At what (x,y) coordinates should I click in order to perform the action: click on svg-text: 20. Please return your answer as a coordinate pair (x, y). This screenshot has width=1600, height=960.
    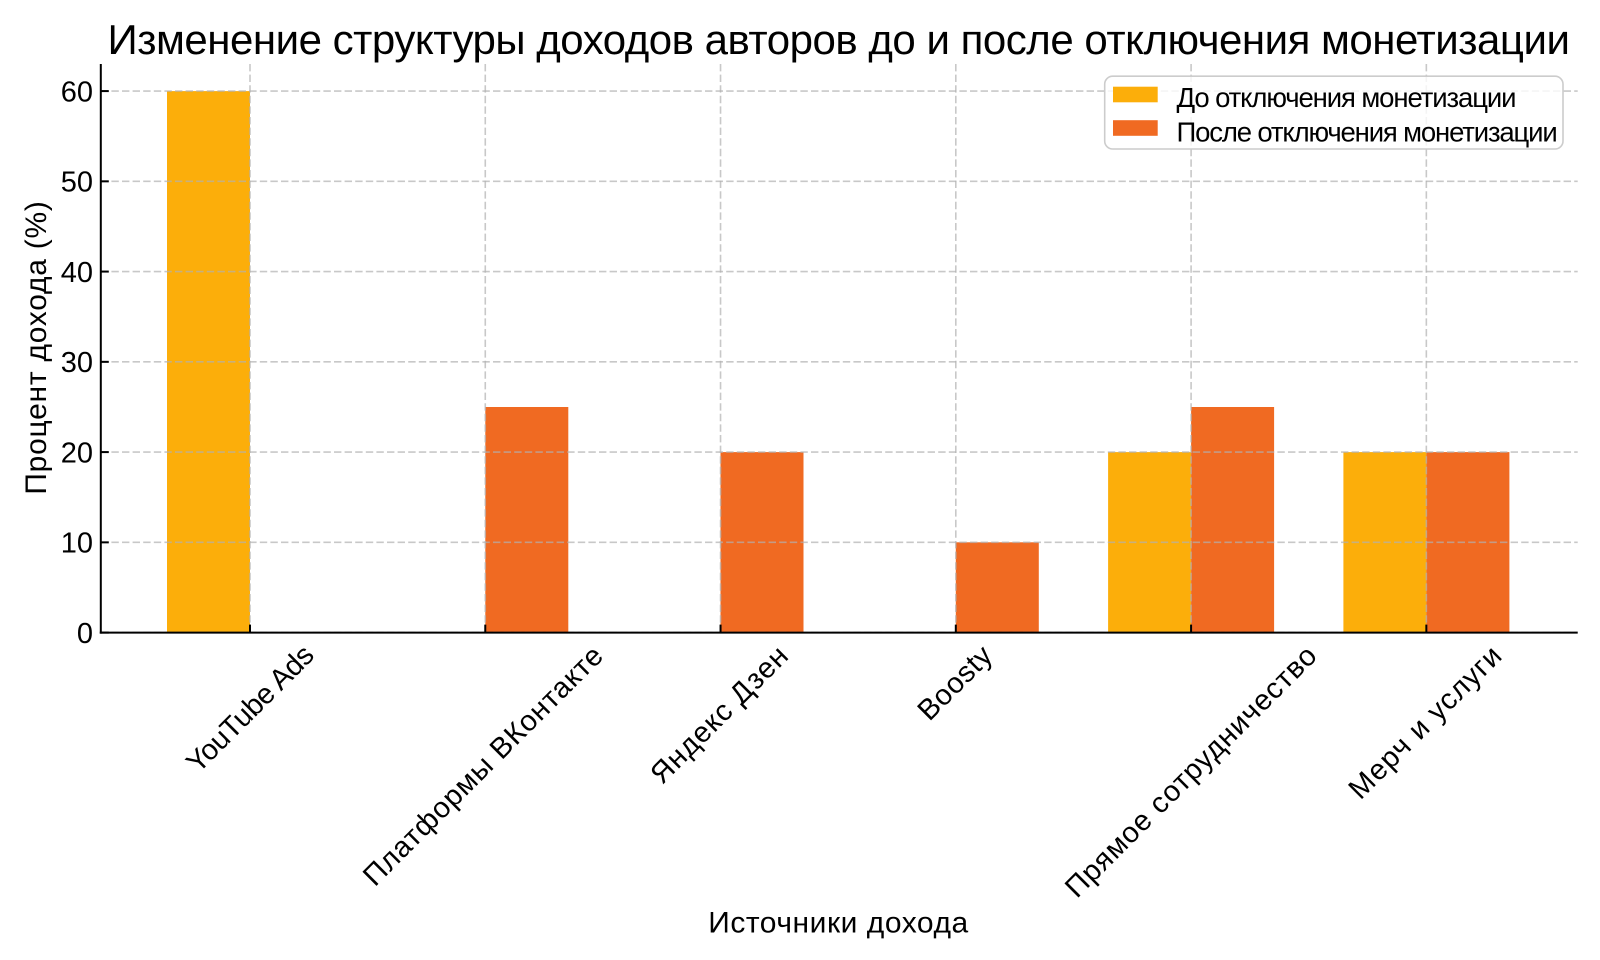
    Looking at the image, I should click on (77, 453).